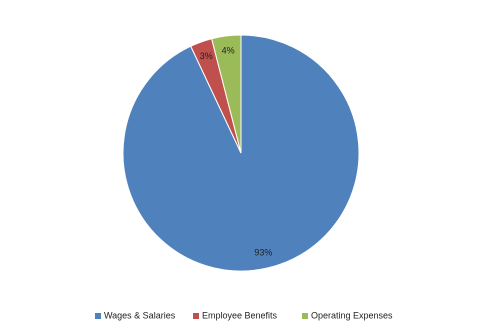 This screenshot has height=335, width=482. I want to click on data-label: 3%, so click(206, 56).